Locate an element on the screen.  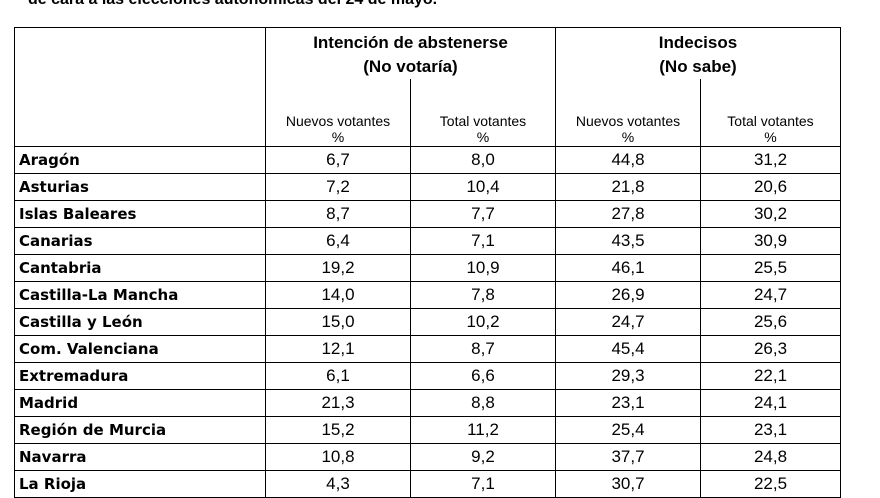
region-cell: Islas Baleares is located at coordinates (140, 213).